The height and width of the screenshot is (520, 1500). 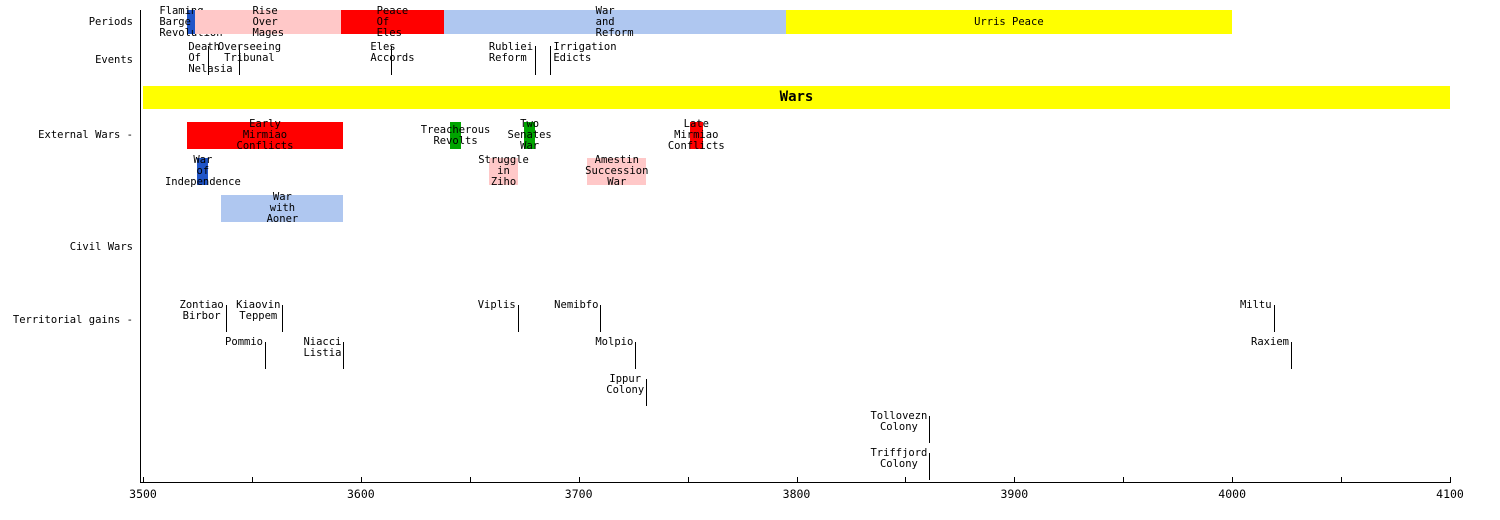 I want to click on war-label: War of Independence, so click(x=202, y=171).